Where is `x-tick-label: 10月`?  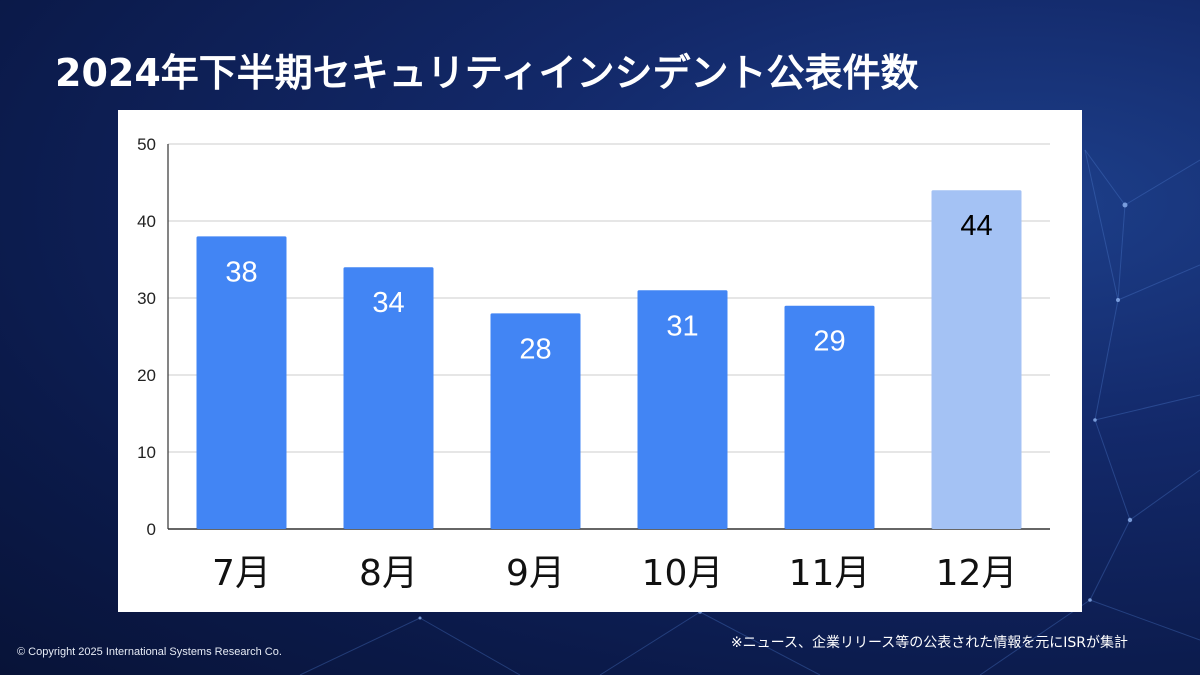 x-tick-label: 10月 is located at coordinates (683, 573).